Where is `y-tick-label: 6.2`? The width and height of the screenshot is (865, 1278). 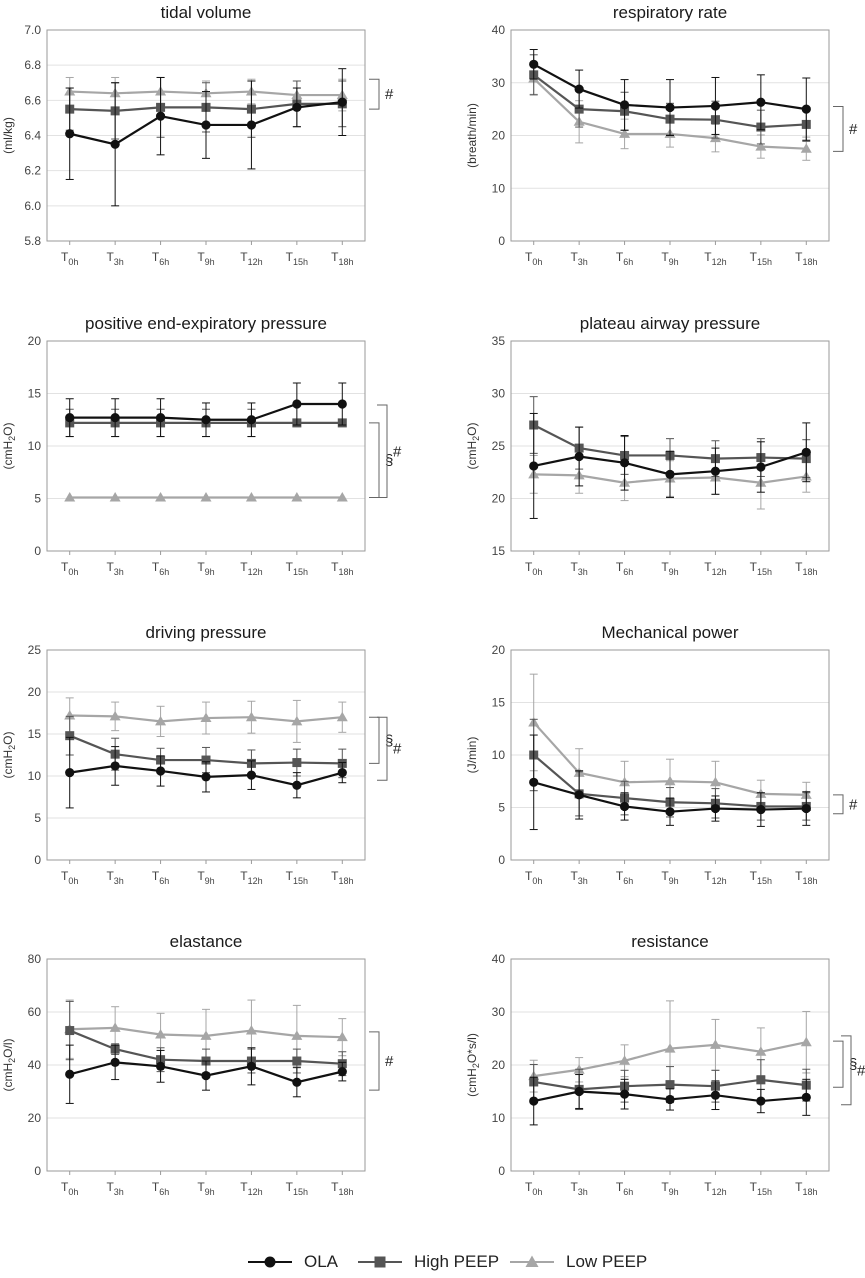
y-tick-label: 6.2 is located at coordinates (32, 171).